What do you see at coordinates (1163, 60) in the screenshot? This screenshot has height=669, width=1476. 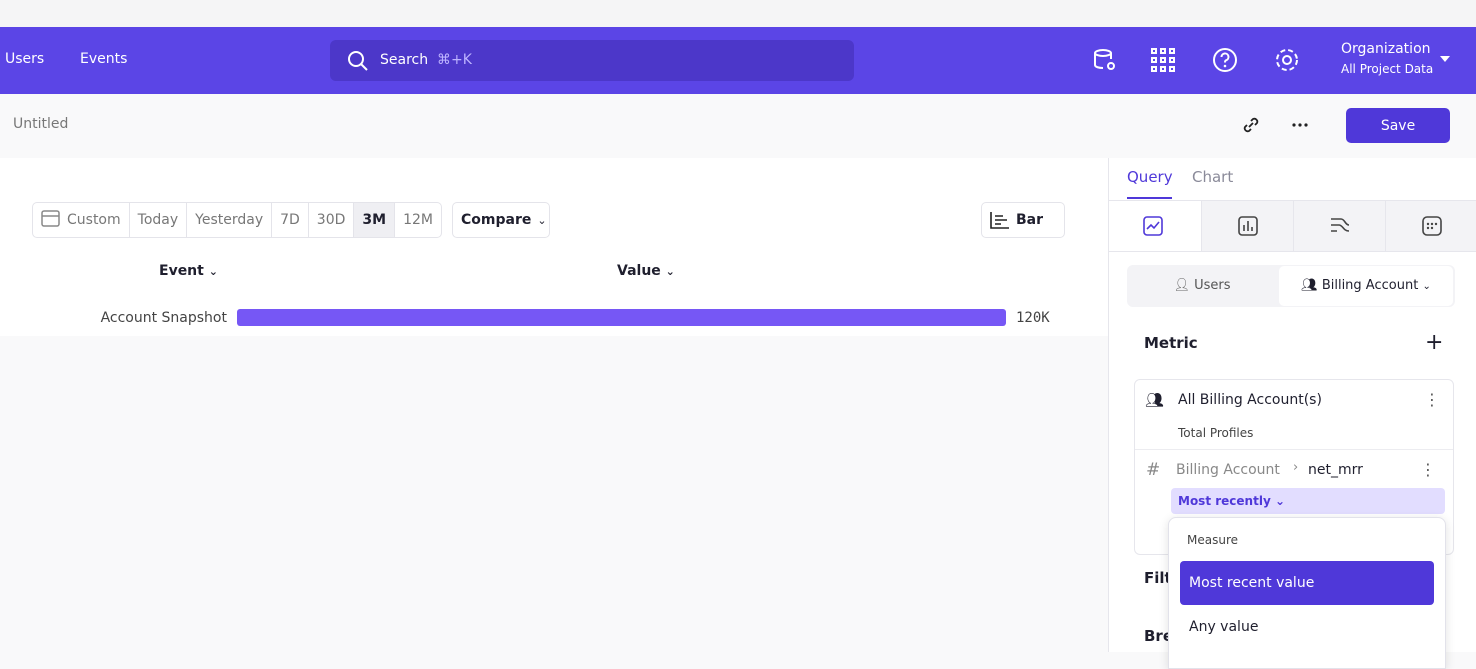 I see `apps-icon` at bounding box center [1163, 60].